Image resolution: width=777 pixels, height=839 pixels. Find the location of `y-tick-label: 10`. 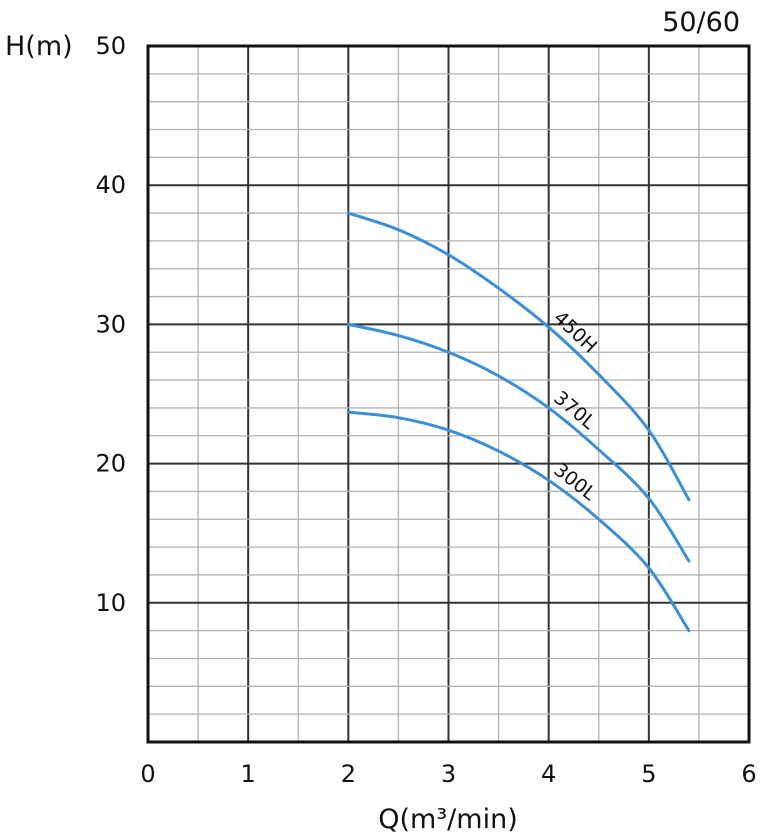

y-tick-label: 10 is located at coordinates (110, 603).